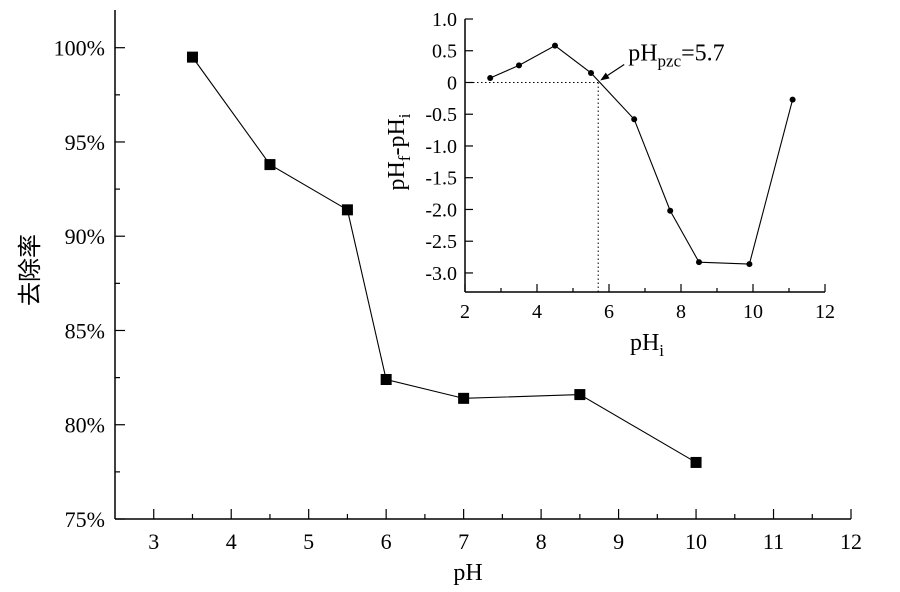  What do you see at coordinates (441, 147) in the screenshot?
I see `inset-y-tick-label: -1.0` at bounding box center [441, 147].